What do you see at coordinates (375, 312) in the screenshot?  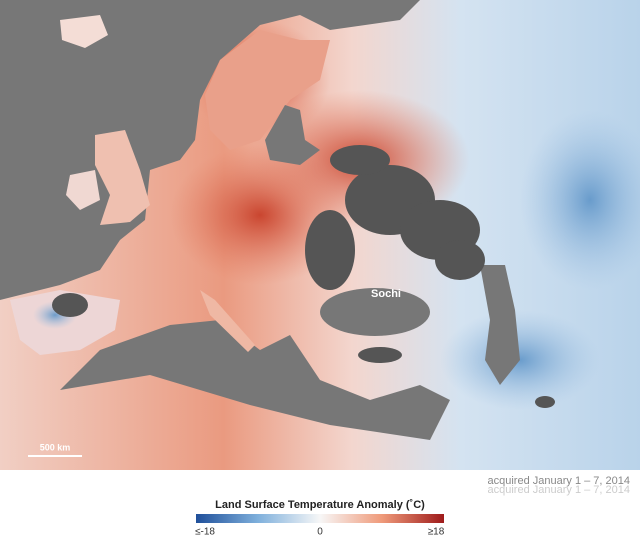 I see `black-sea` at bounding box center [375, 312].